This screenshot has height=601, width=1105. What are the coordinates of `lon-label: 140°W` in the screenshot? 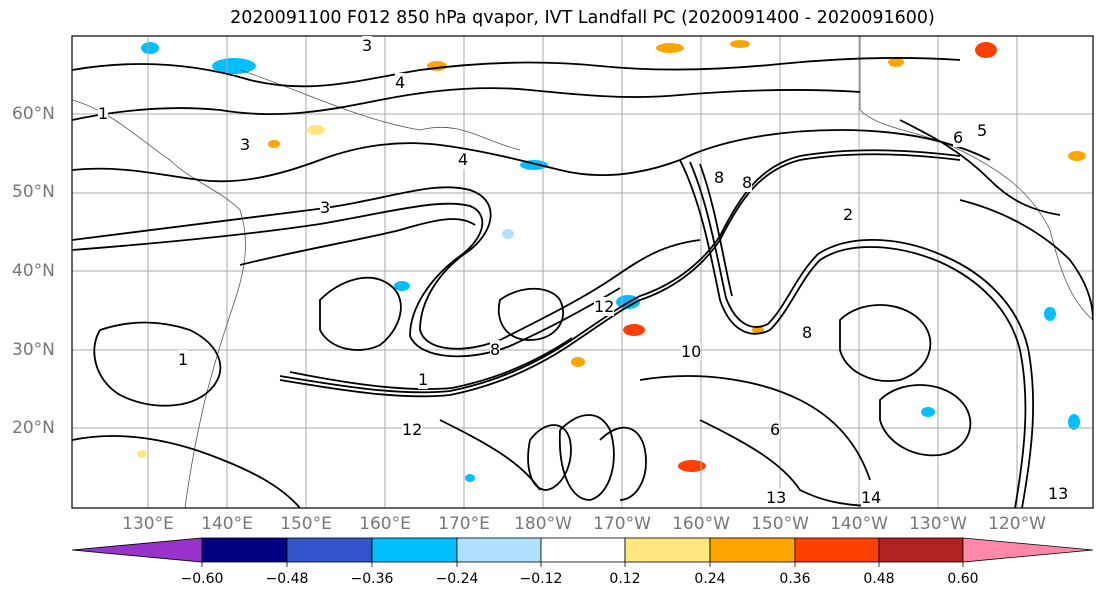 It's located at (859, 524).